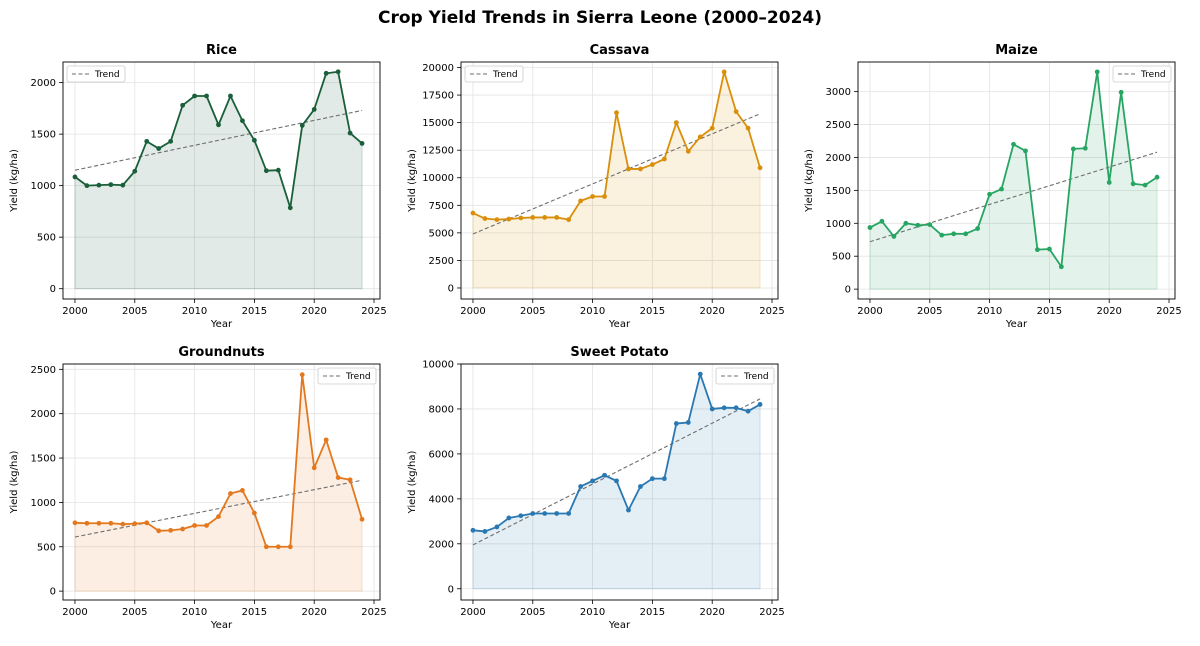 The height and width of the screenshot is (646, 1200). I want to click on x-axis-label: Year, so click(619, 324).